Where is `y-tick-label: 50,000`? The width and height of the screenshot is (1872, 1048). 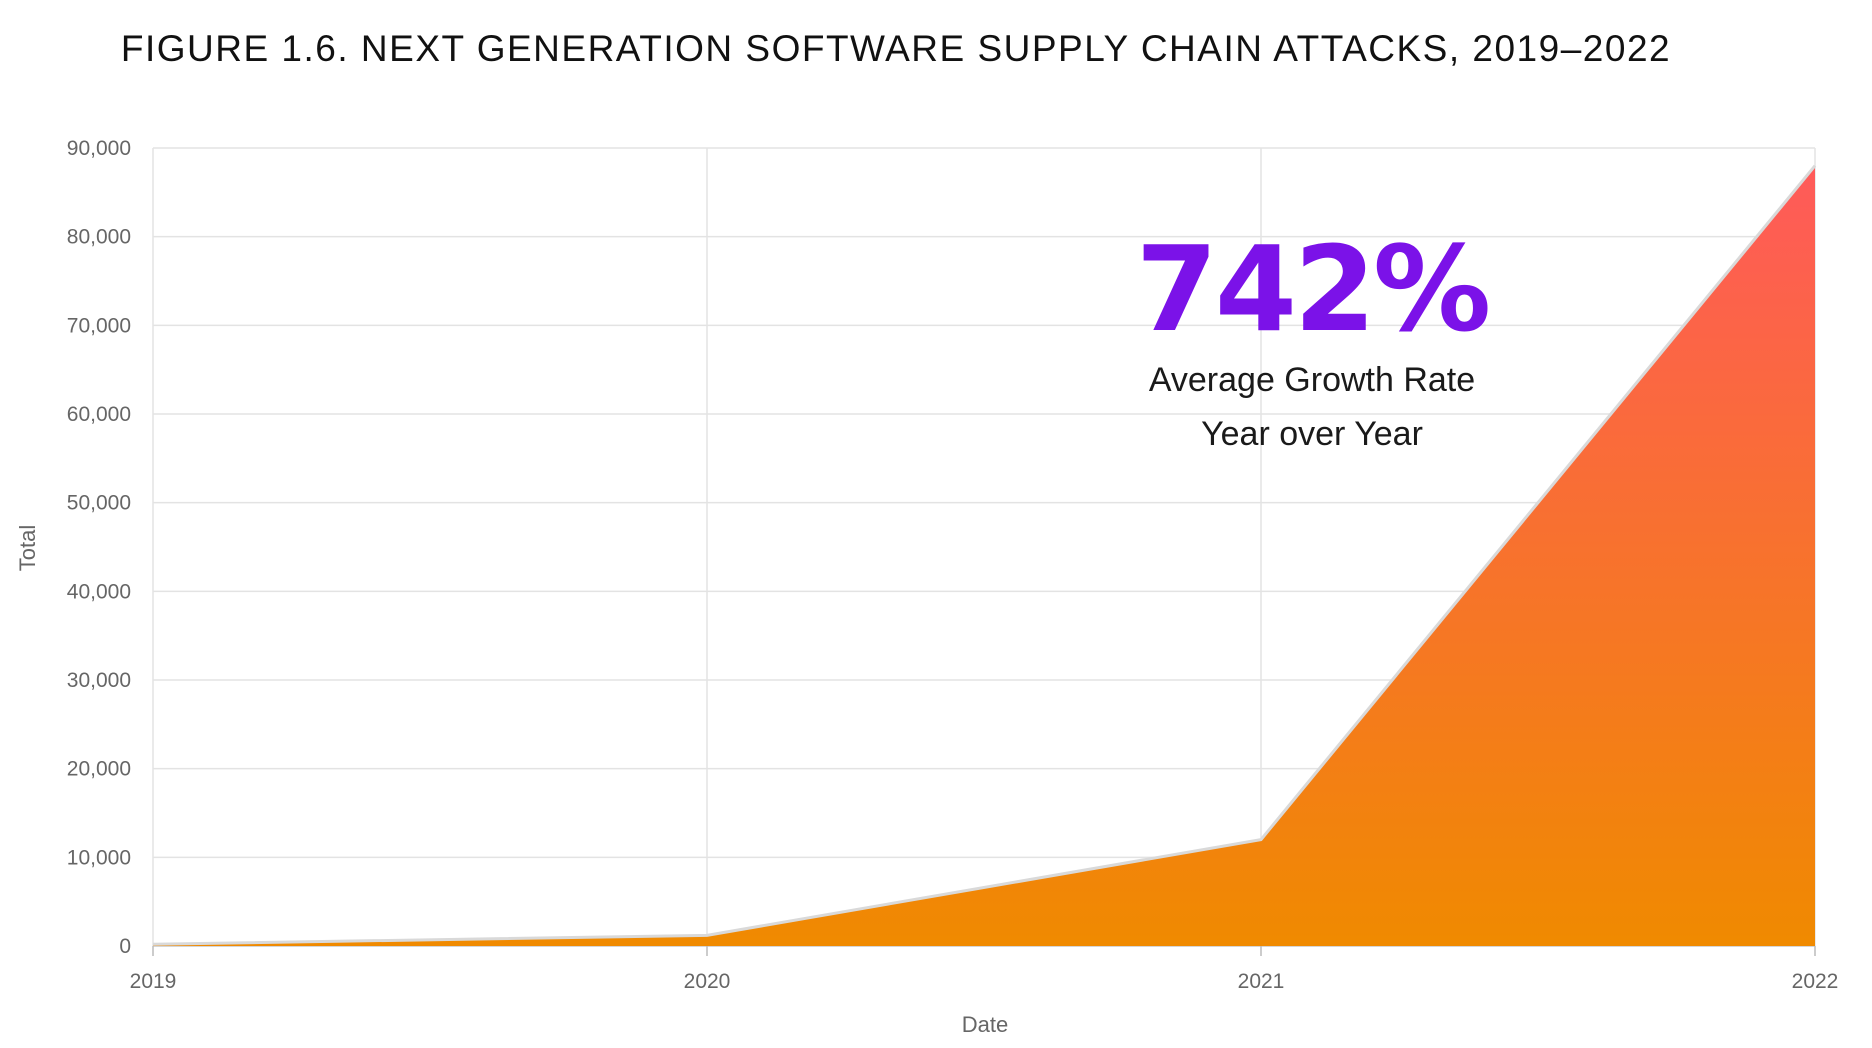 y-tick-label: 50,000 is located at coordinates (99, 503).